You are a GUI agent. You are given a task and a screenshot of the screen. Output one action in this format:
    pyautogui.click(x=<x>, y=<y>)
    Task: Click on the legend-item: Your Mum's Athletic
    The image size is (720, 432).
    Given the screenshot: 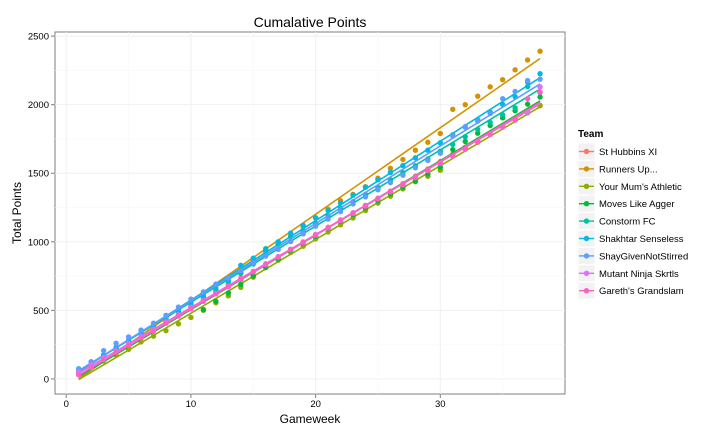 What is the action you would take?
    pyautogui.click(x=629, y=186)
    